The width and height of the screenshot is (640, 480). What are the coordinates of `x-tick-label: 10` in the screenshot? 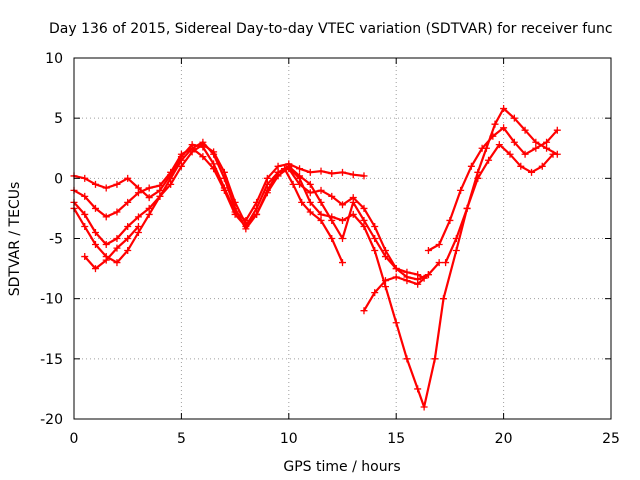 It's located at (289, 439).